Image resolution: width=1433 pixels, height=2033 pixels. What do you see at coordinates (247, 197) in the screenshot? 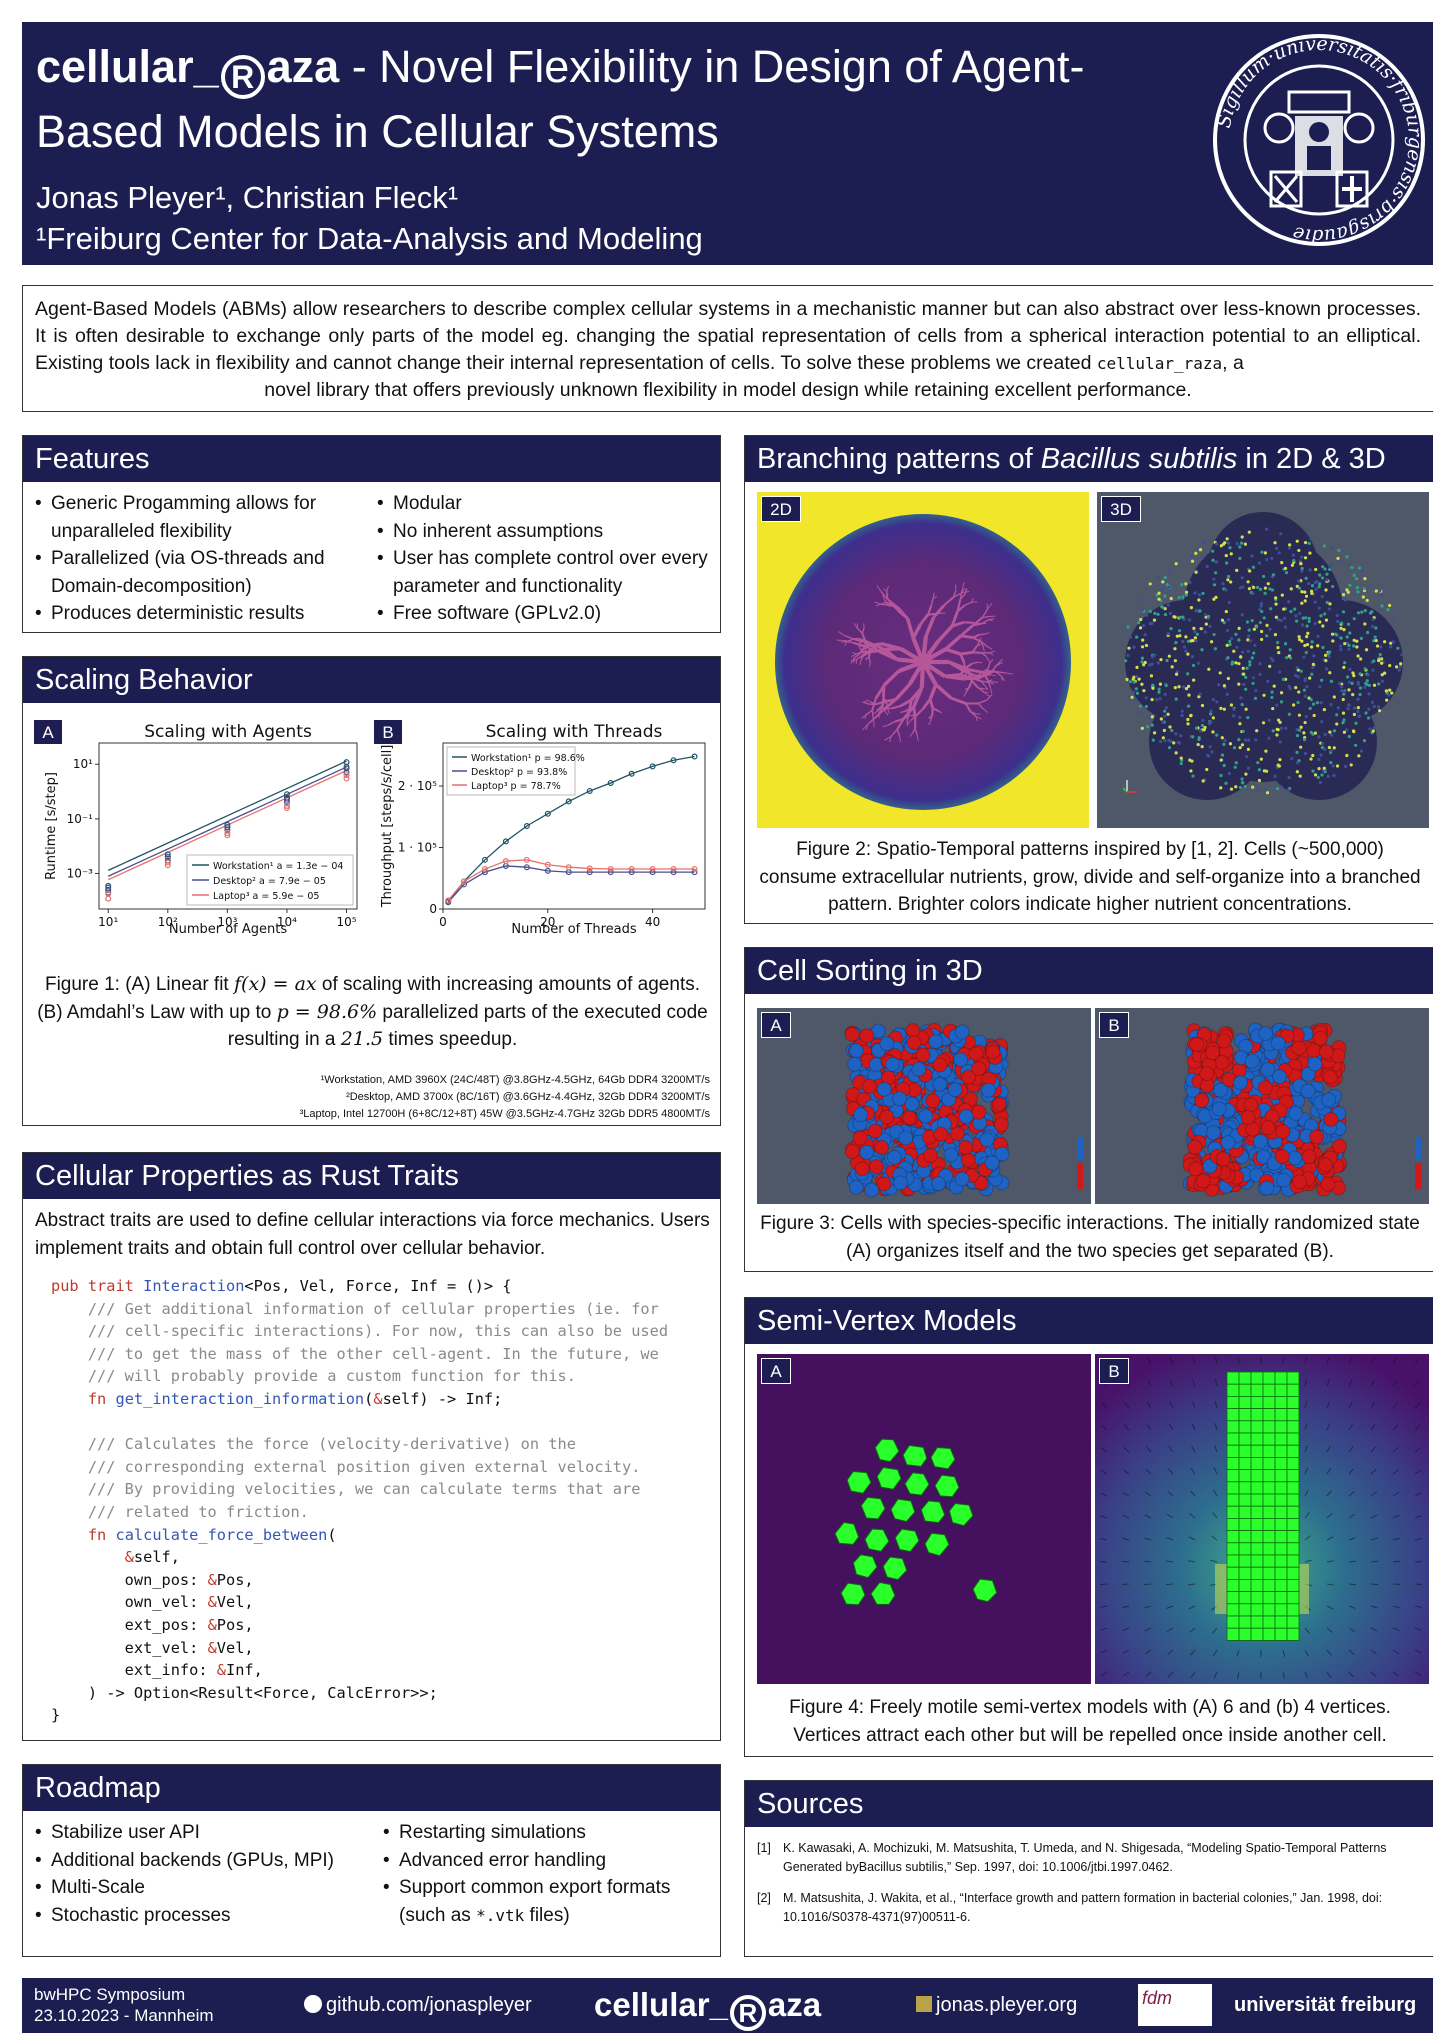
I see `authors: Jonas Pleyer¹, Christian Fleck¹` at bounding box center [247, 197].